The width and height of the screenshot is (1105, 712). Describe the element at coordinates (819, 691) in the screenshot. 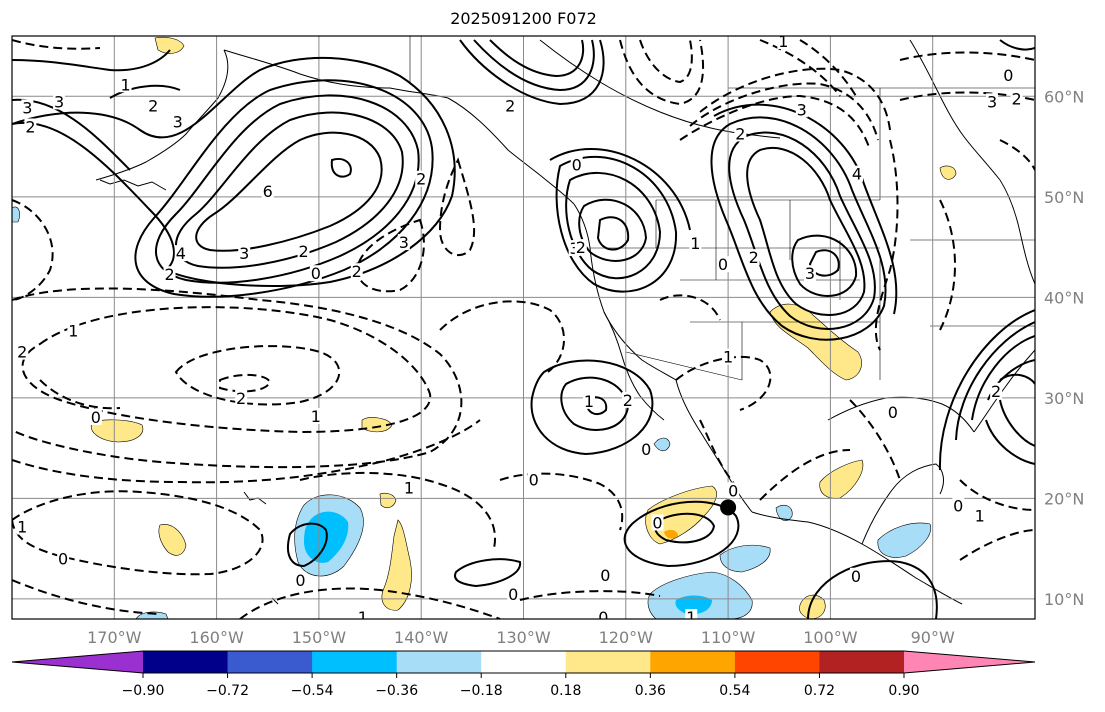

I see `colorbar-tick-label: 0.72` at that location.